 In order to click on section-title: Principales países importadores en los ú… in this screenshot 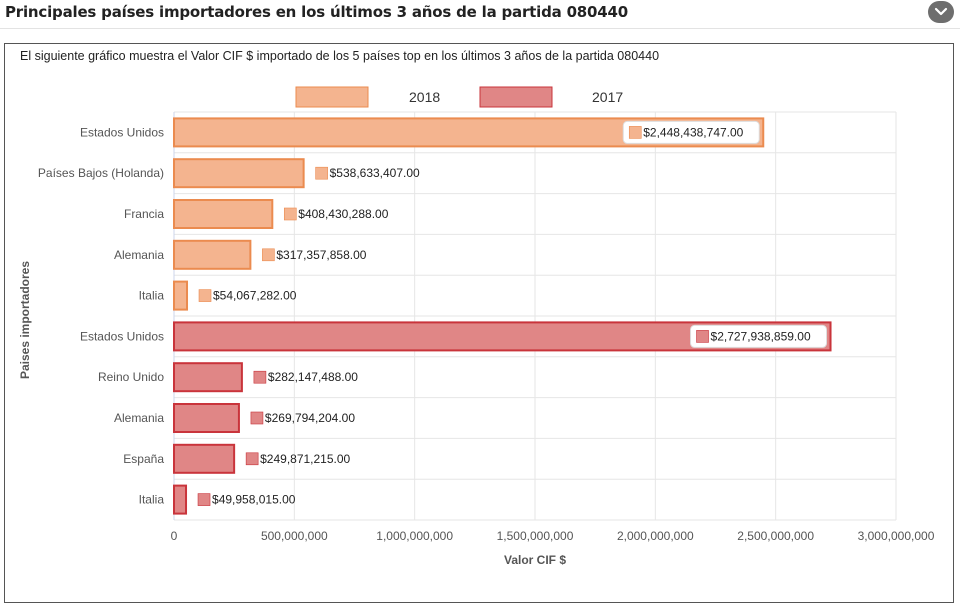, I will do `click(316, 12)`.